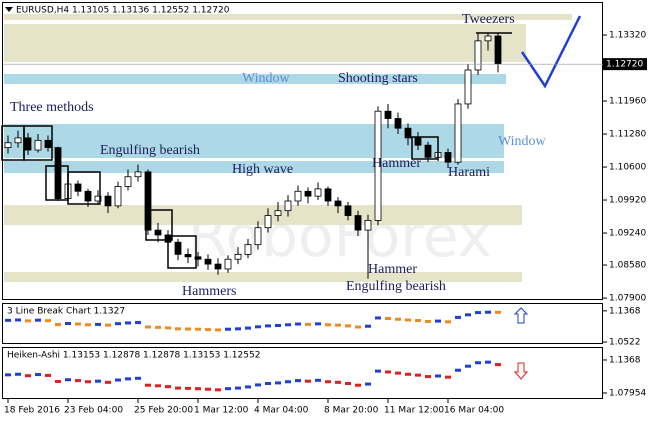 The image size is (648, 421). What do you see at coordinates (221, 411) in the screenshot?
I see `x-tick-label: 1 Mar 12:00` at bounding box center [221, 411].